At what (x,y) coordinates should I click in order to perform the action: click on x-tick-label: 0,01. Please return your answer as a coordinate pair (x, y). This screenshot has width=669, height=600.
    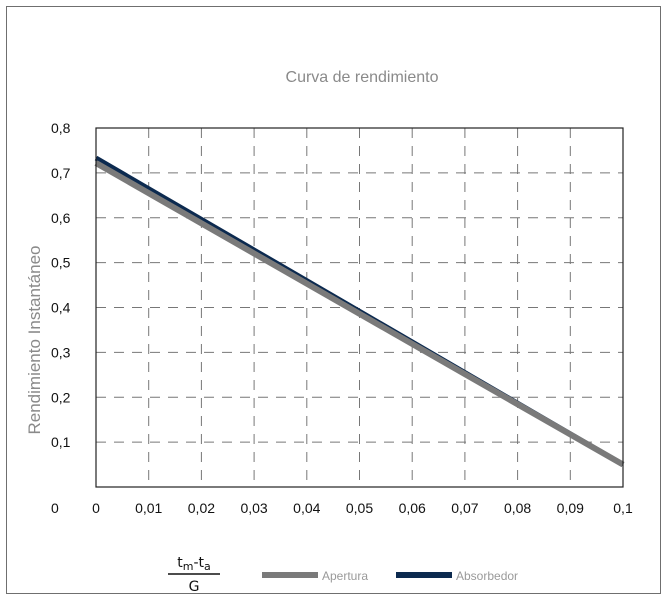
    Looking at the image, I should click on (148, 508).